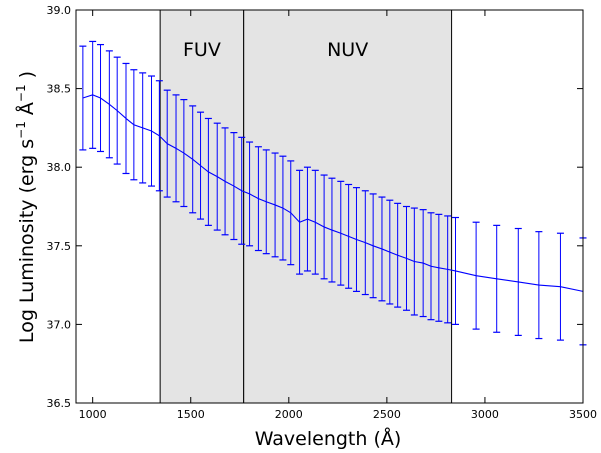 This screenshot has width=601, height=453. I want to click on y-tick-label: 37.0, so click(59, 324).